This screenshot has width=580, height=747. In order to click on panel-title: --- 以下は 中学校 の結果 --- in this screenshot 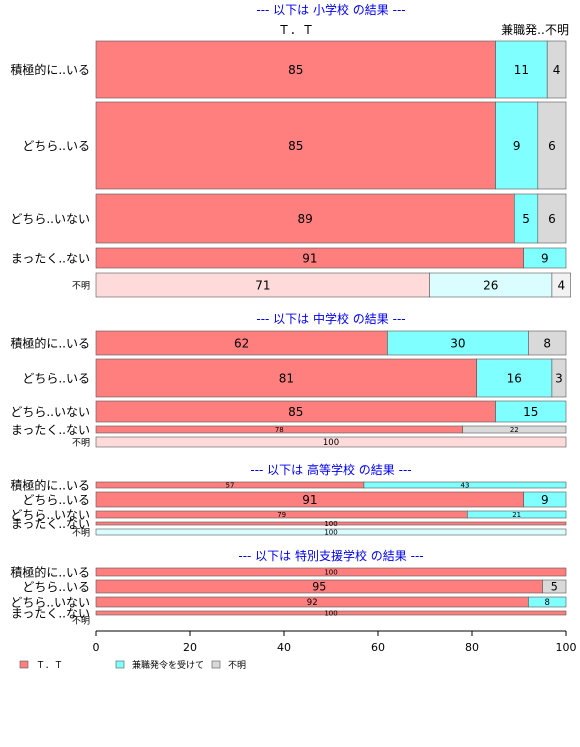, I will do `click(330, 318)`.